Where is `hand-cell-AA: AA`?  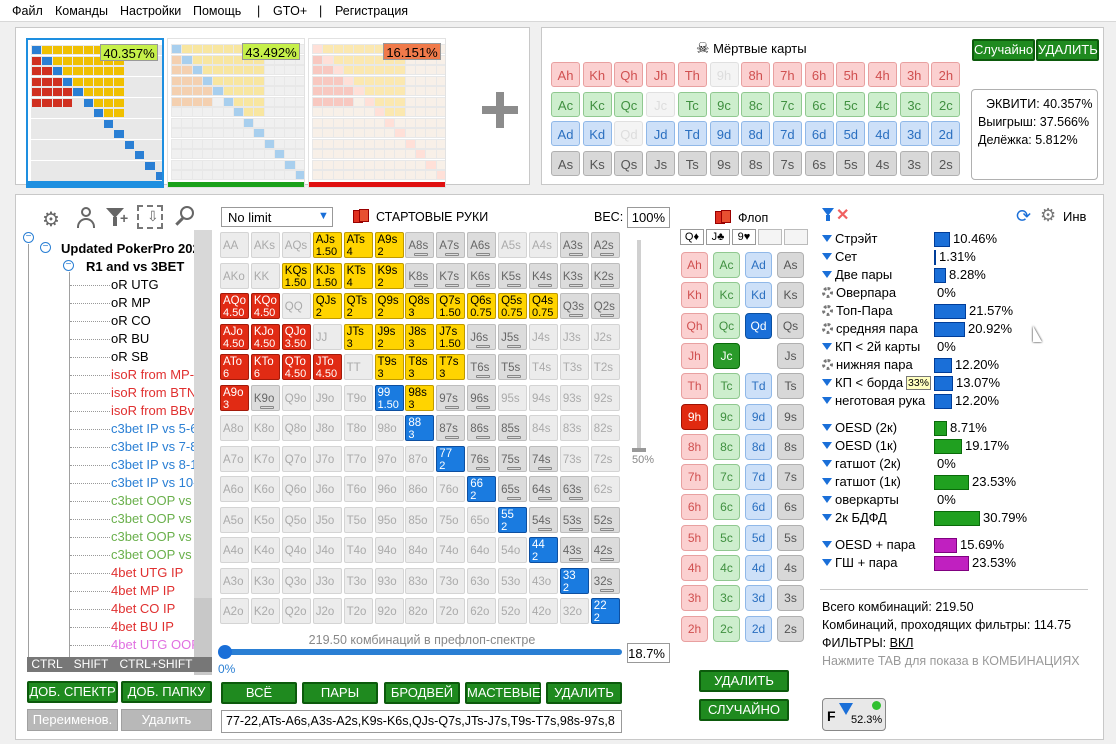 hand-cell-AA: AA is located at coordinates (234, 245).